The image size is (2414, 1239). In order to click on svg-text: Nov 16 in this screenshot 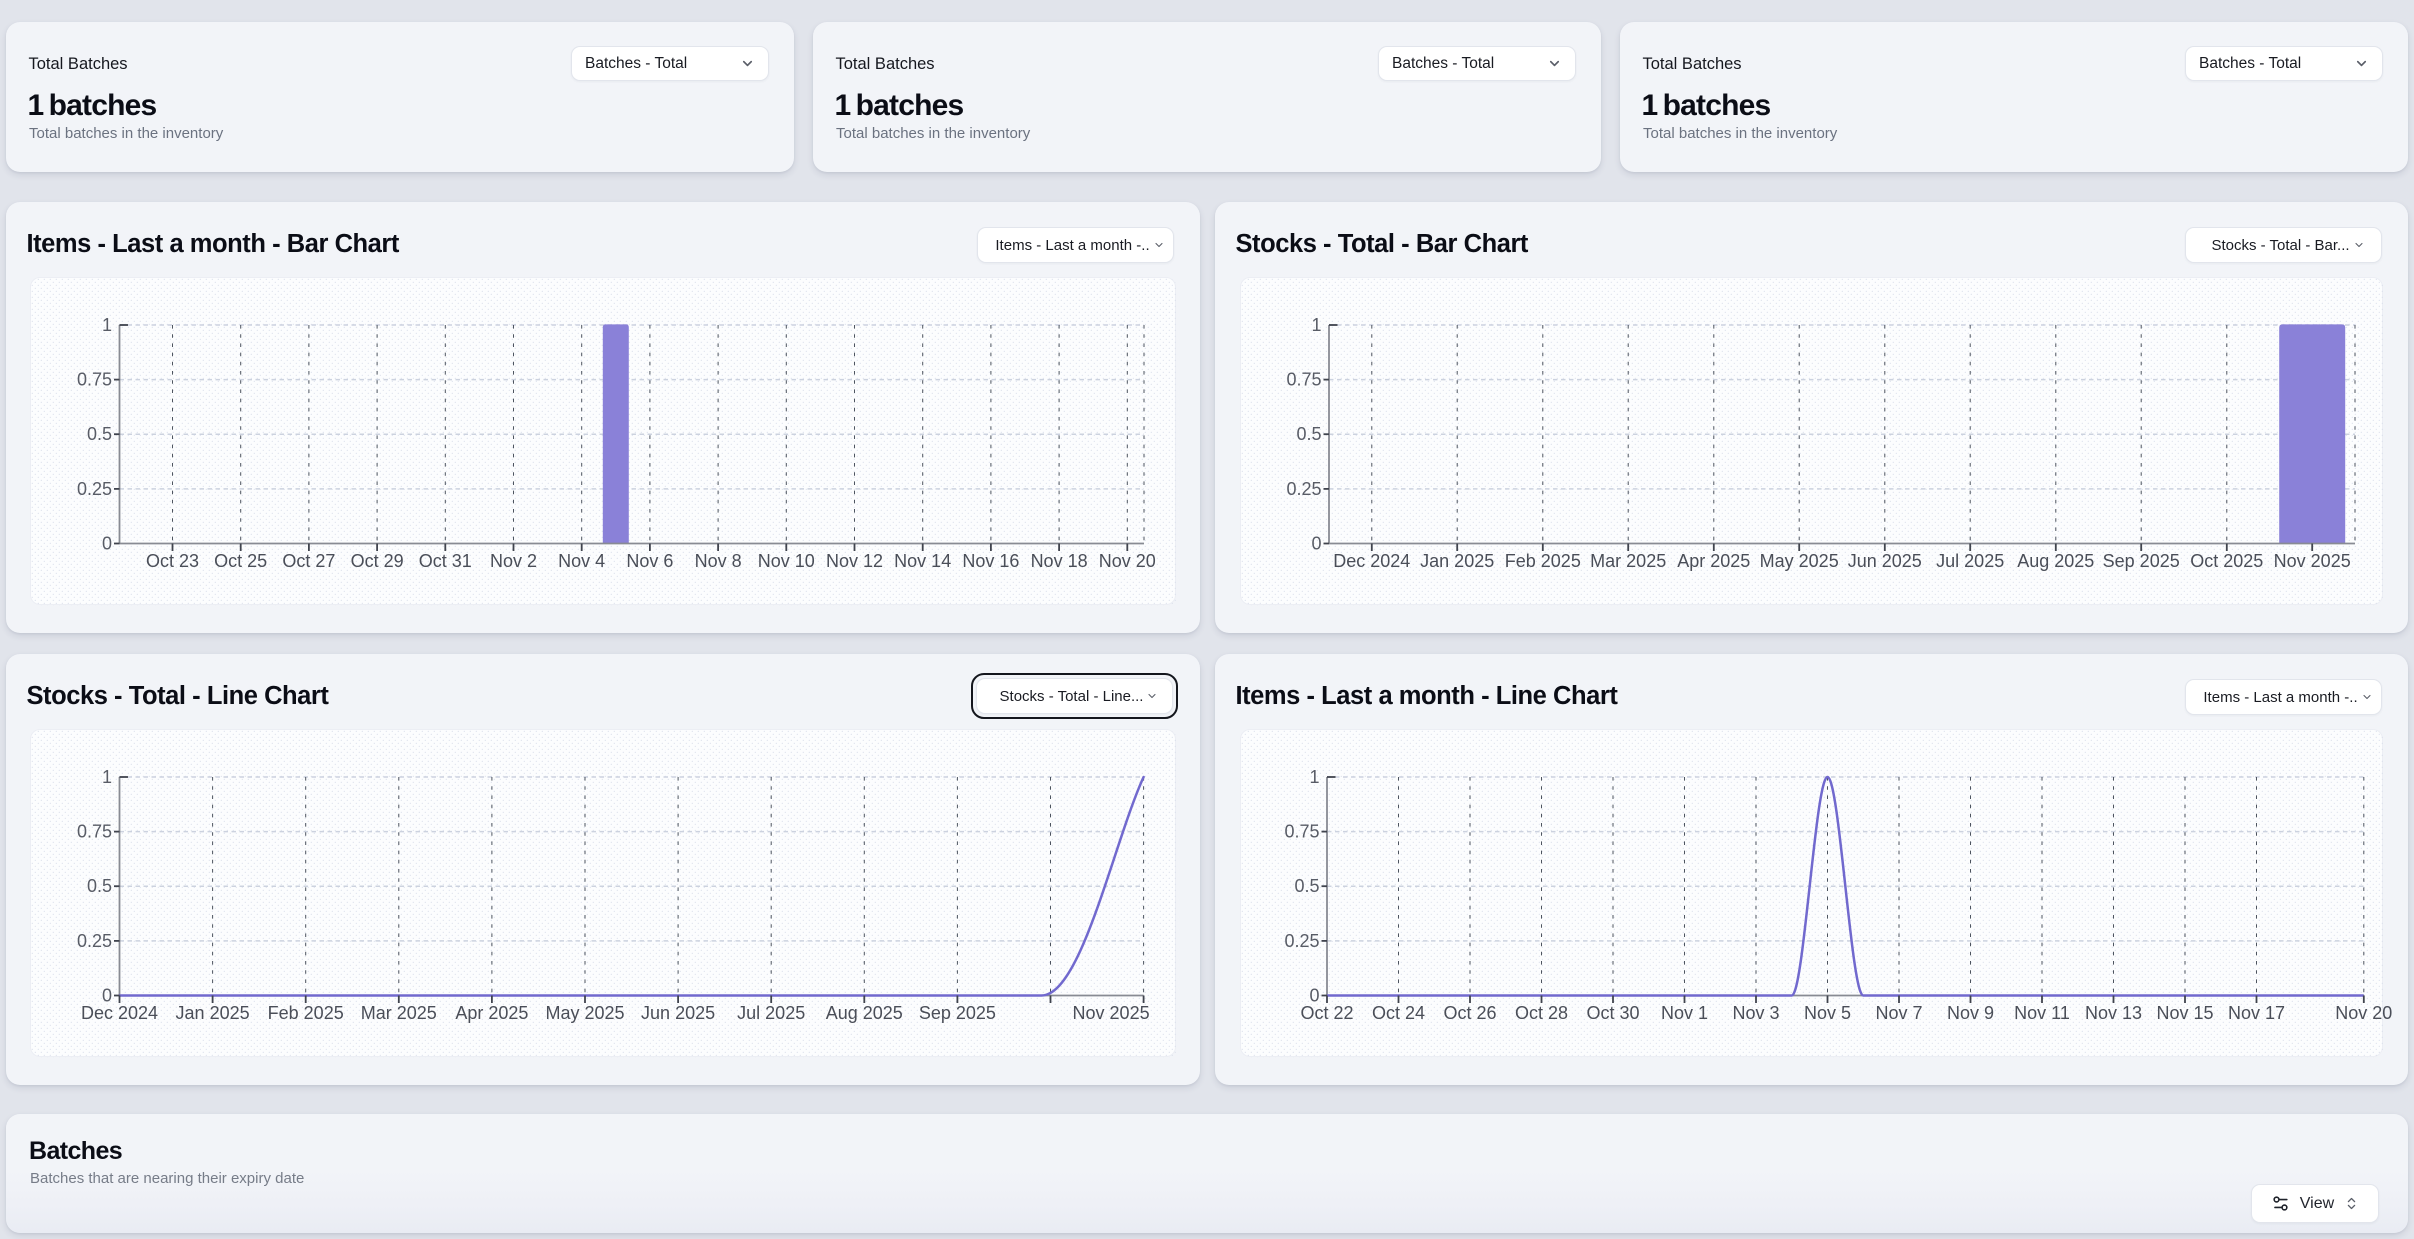, I will do `click(990, 561)`.